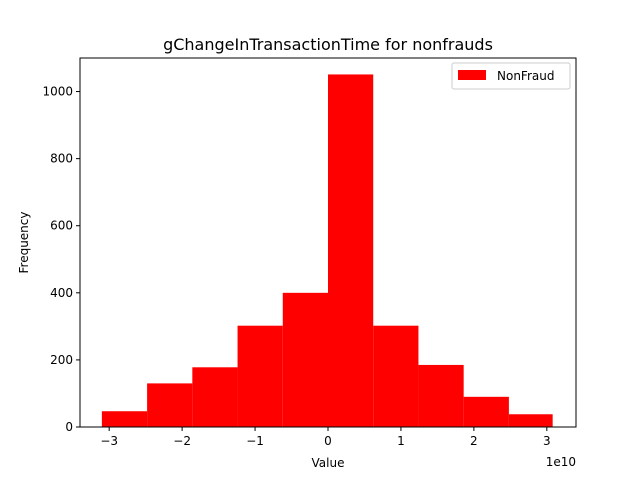 The height and width of the screenshot is (480, 640). I want to click on y-tick-label: 600, so click(61, 226).